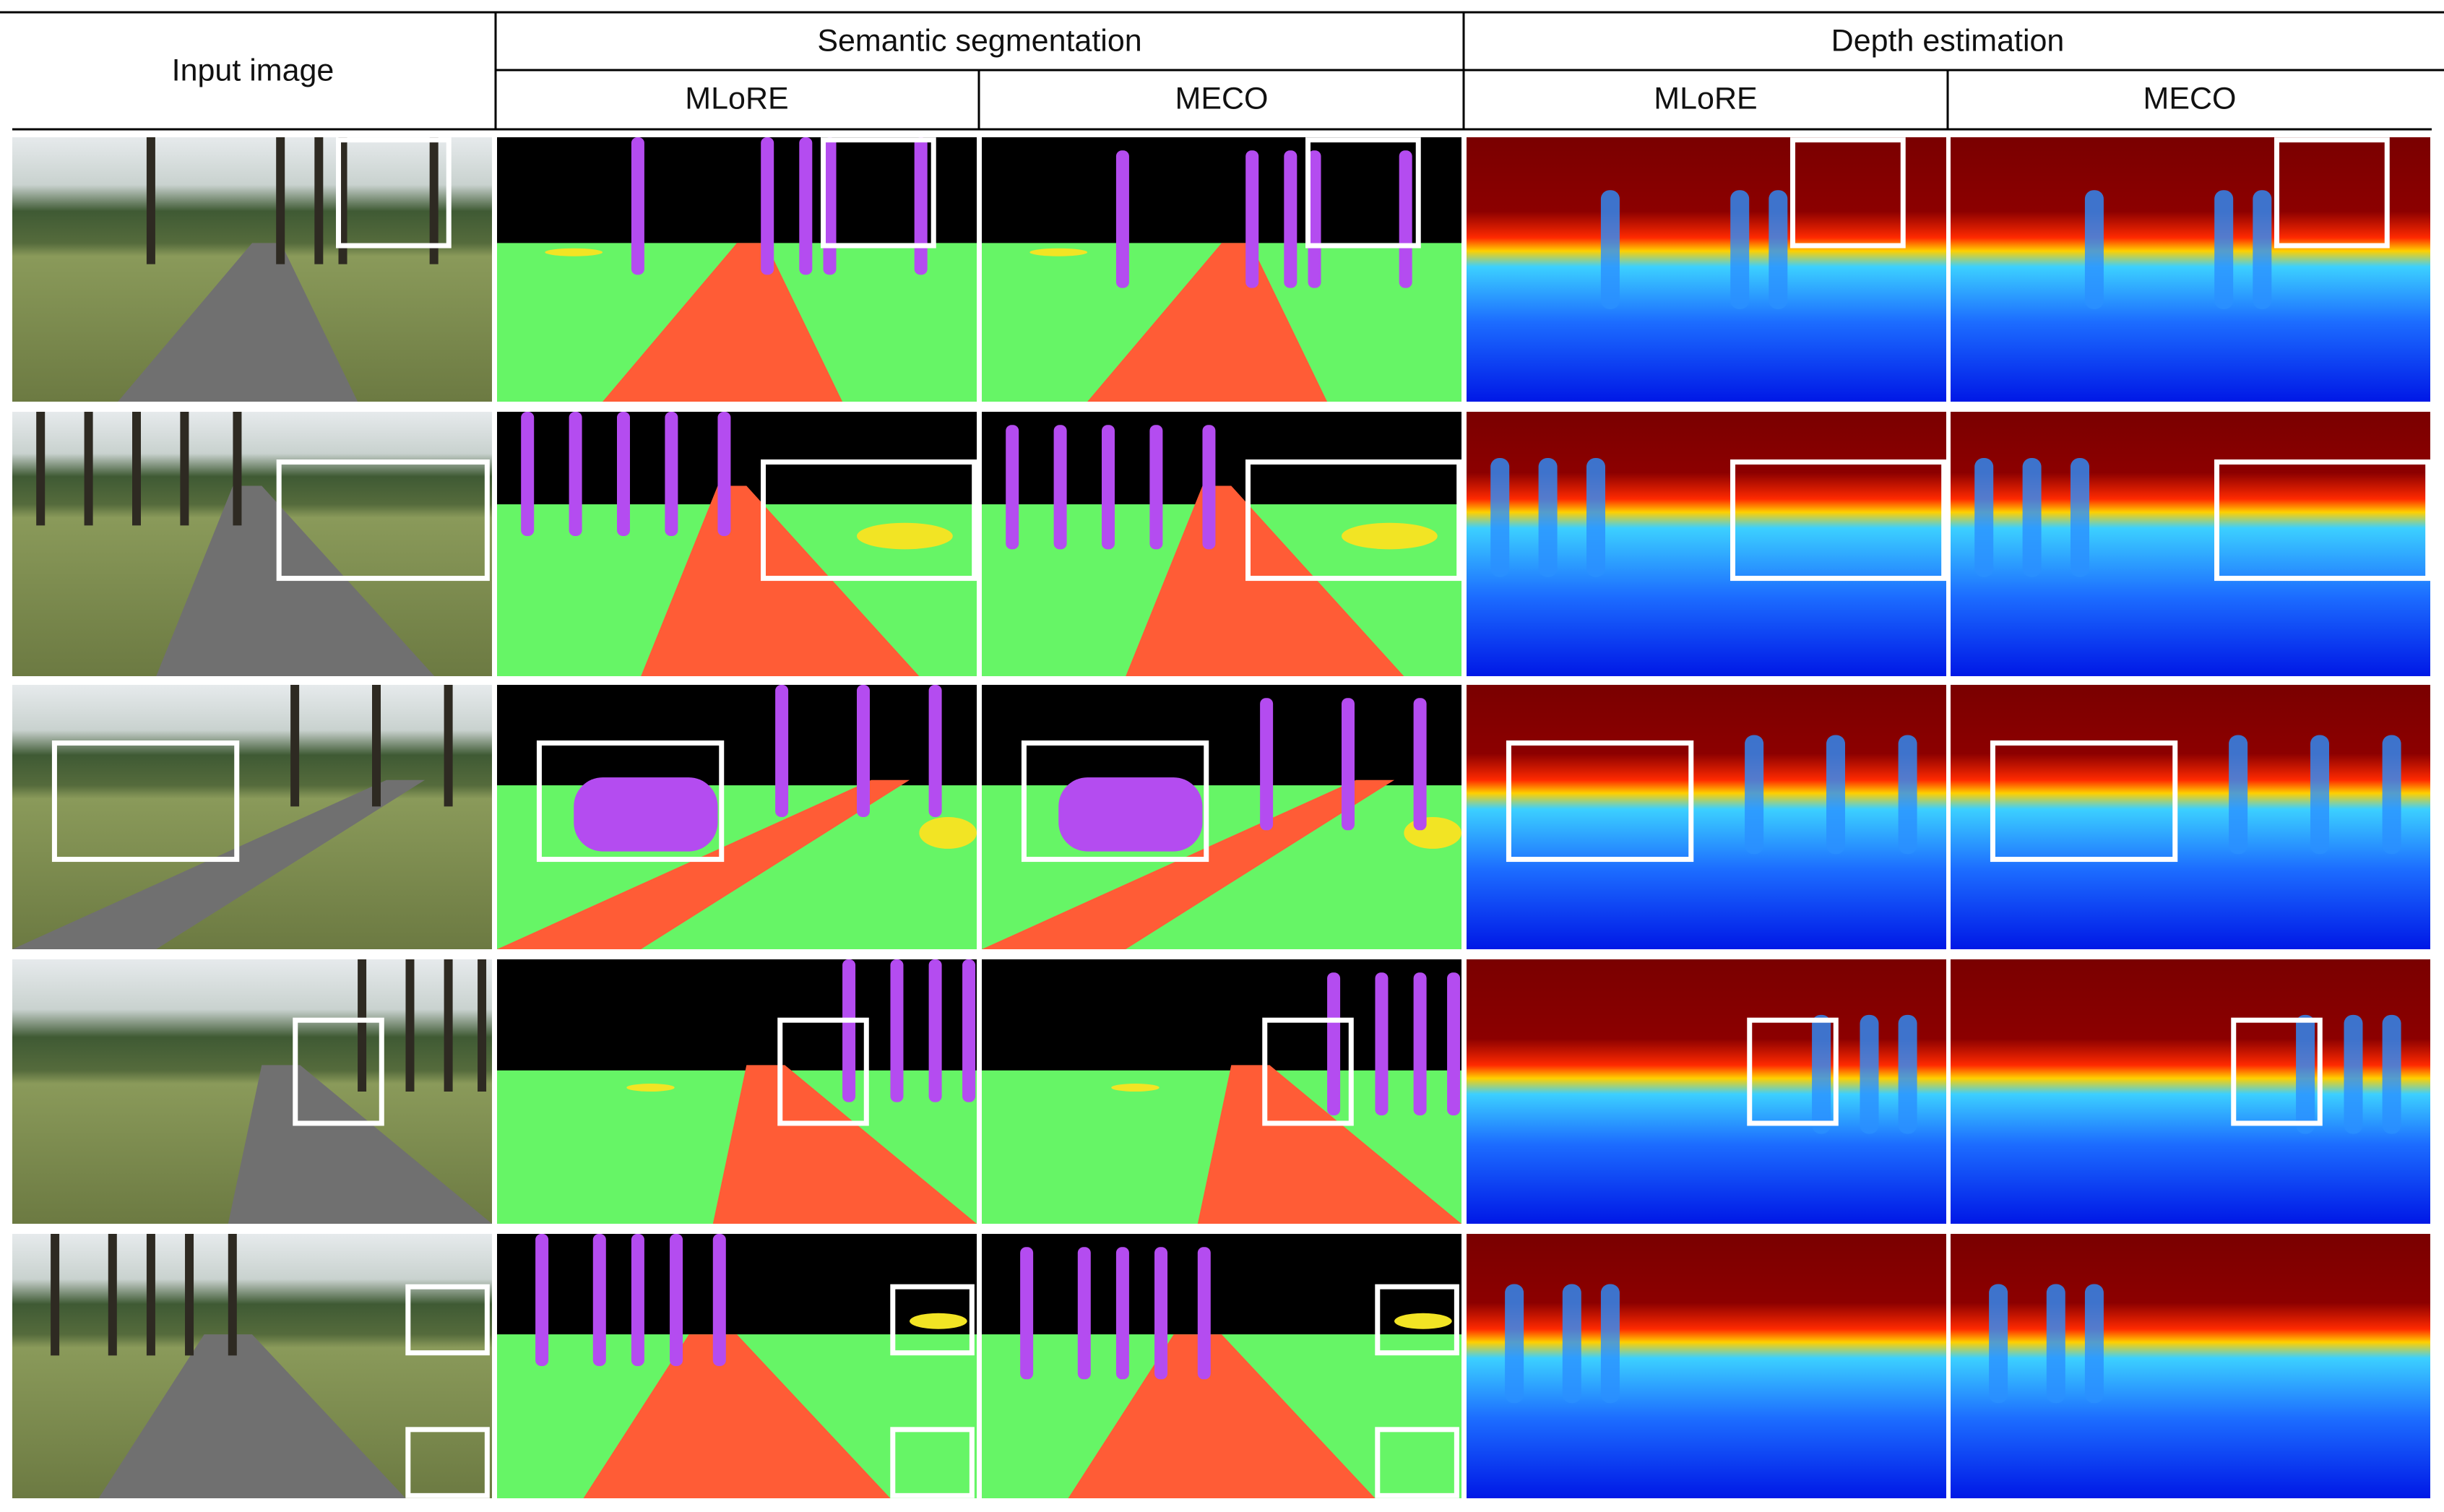  Describe the element at coordinates (979, 40) in the screenshot. I see `group-header: Semantic segmentation` at that location.